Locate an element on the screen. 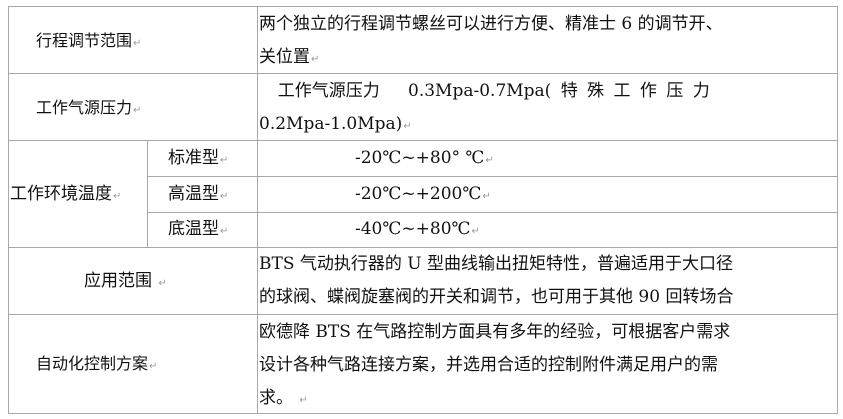  sub-value-low-temp: -40℃~+80℃↵ is located at coordinates (417, 229).